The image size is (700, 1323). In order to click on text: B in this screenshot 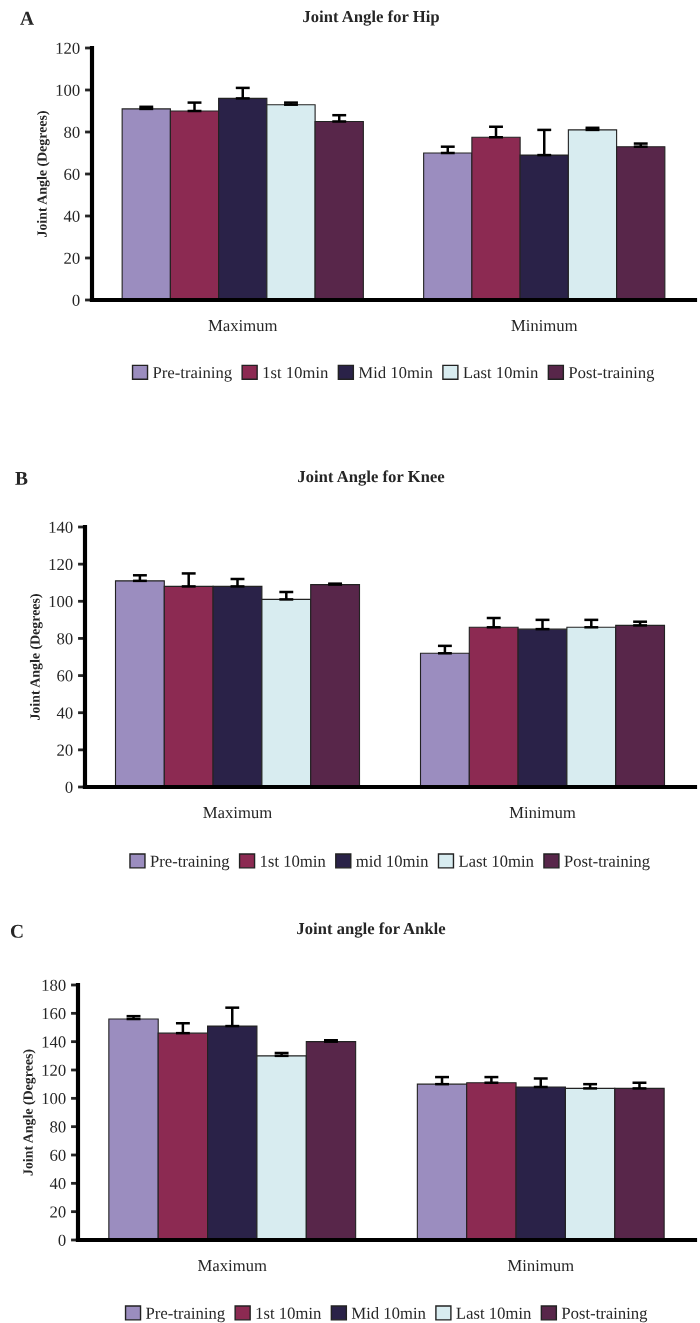, I will do `click(21, 478)`.